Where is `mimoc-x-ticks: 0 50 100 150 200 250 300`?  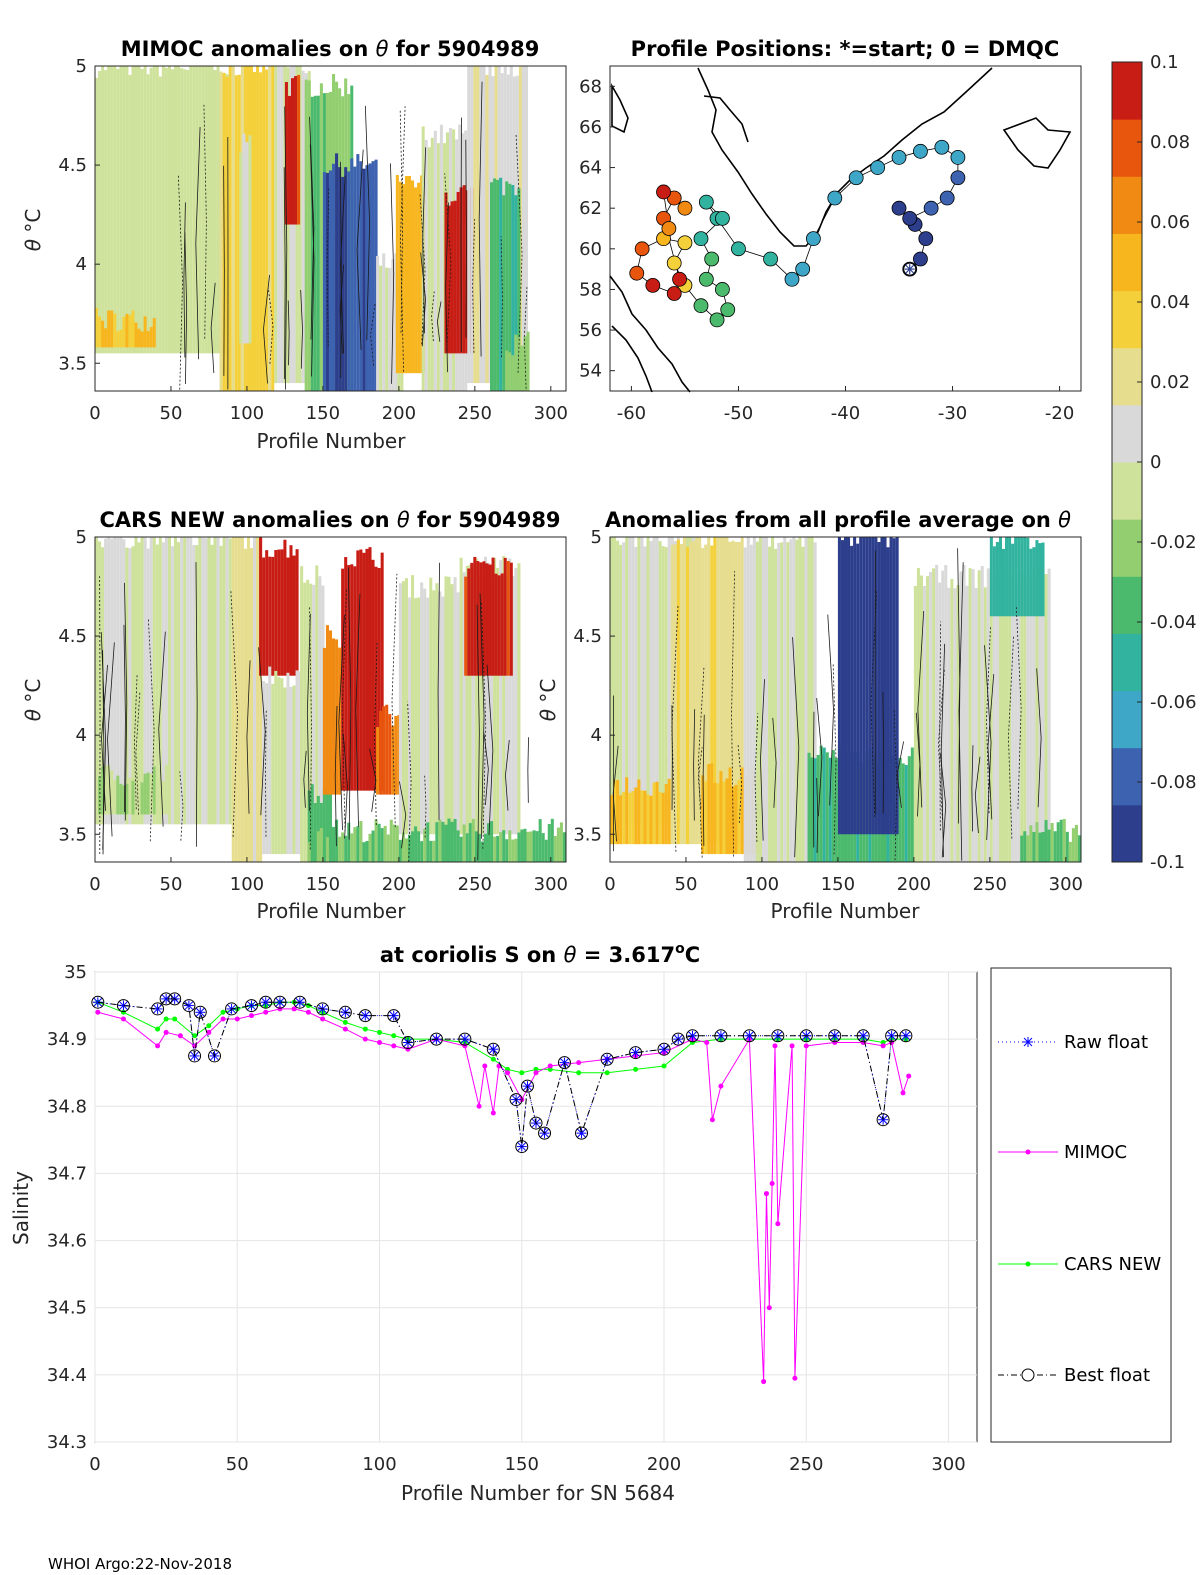 mimoc-x-ticks: 0 50 100 150 200 250 300 is located at coordinates (328, 405).